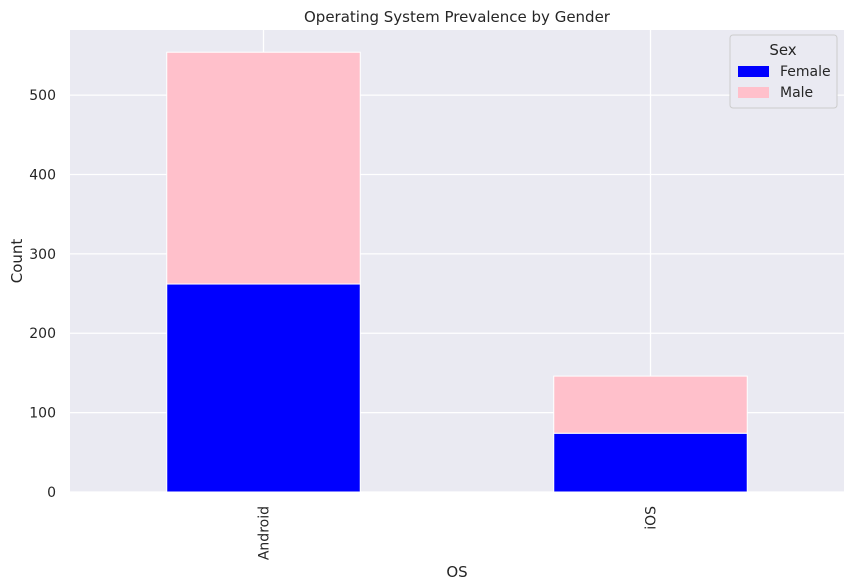 This screenshot has width=854, height=588. What do you see at coordinates (265, 533) in the screenshot?
I see `x-tick-label-android: Android` at bounding box center [265, 533].